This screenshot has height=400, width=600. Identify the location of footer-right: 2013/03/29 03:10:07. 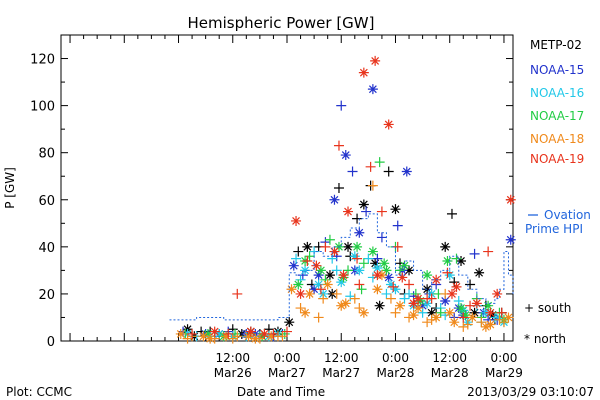
(530, 392).